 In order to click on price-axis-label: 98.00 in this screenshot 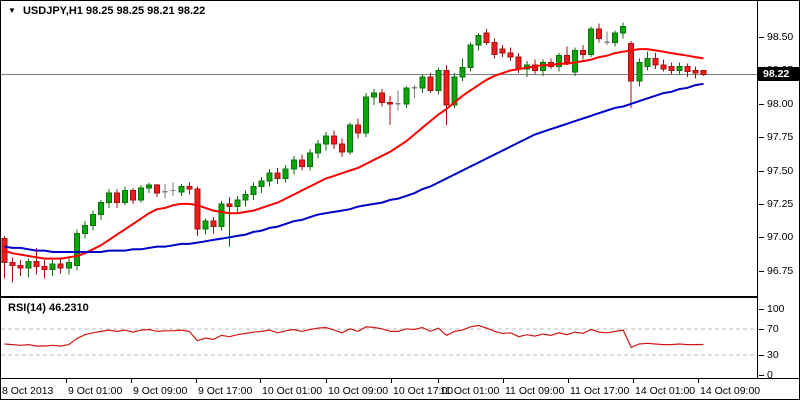, I will do `click(780, 104)`.